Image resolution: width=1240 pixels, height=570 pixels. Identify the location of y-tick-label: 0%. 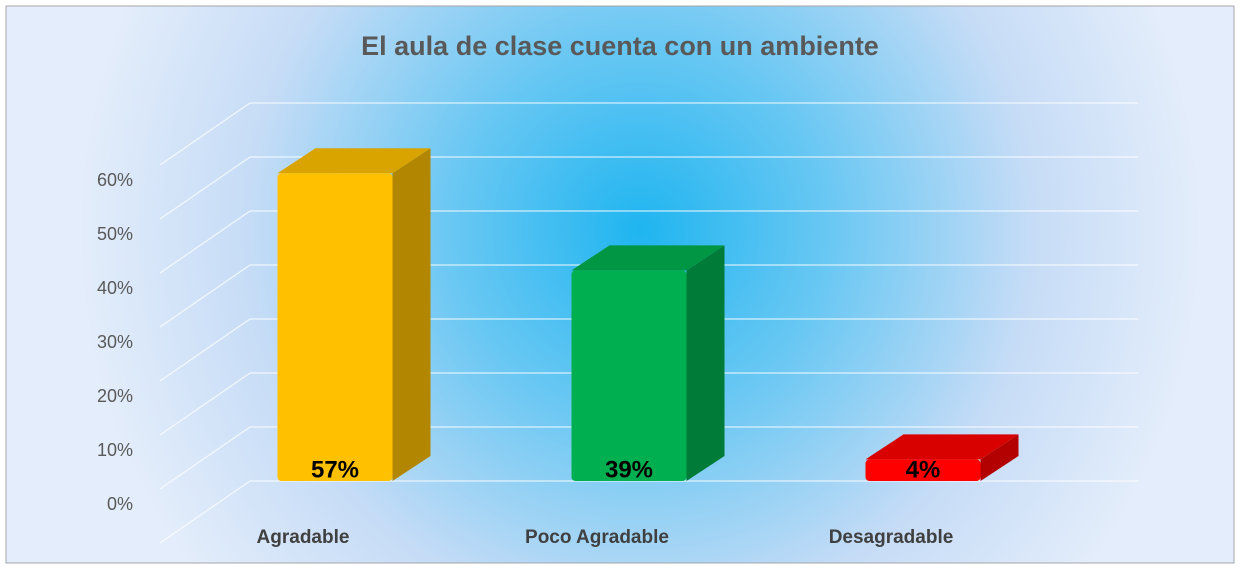
(120, 504).